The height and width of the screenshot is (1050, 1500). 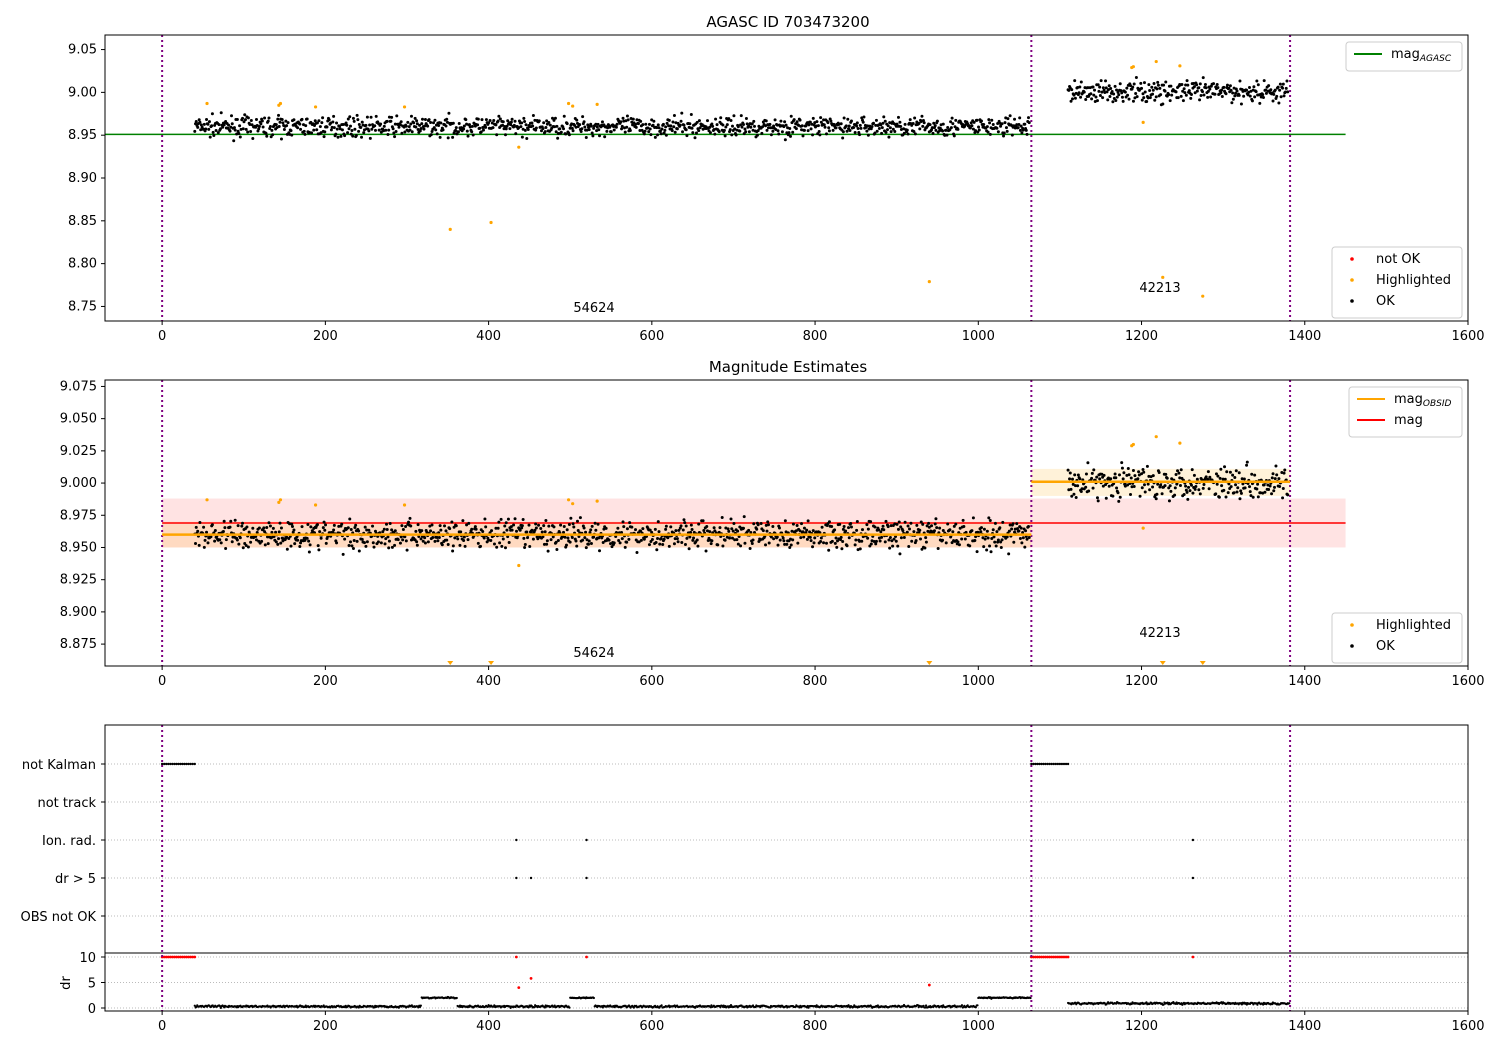 I want to click on dr-tick-label: 10, so click(x=87, y=958).